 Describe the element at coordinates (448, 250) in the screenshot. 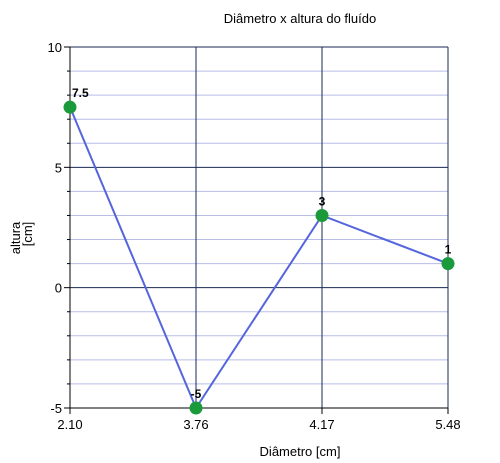

I see `data-label: 1` at that location.